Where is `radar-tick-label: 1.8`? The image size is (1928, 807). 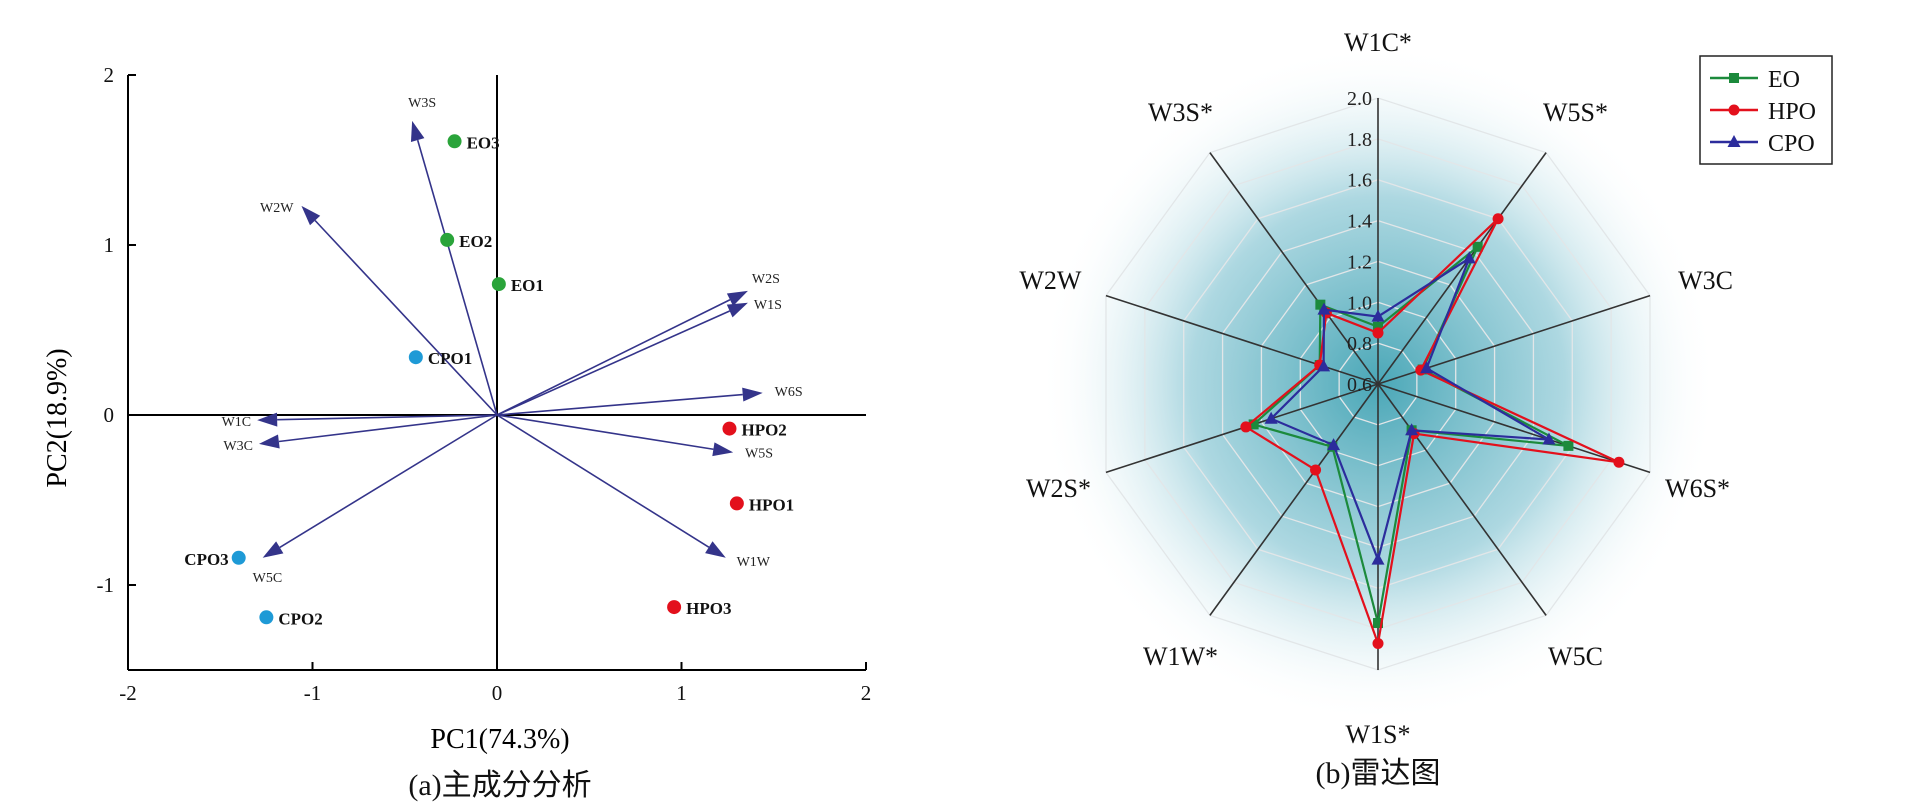 radar-tick-label: 1.8 is located at coordinates (1359, 140).